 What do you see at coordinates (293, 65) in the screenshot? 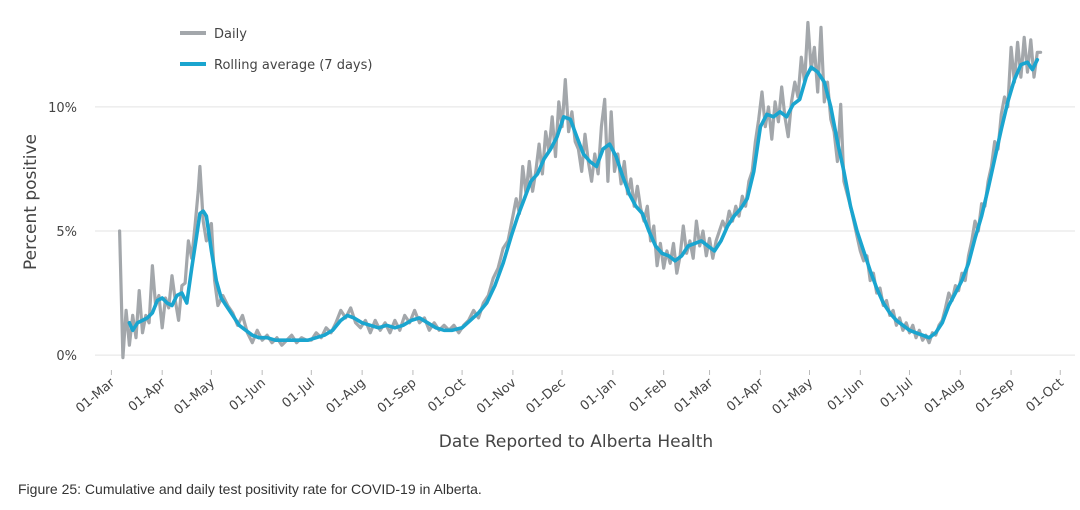
I see `legend-label-rolling: Rolling average (7 days)` at bounding box center [293, 65].